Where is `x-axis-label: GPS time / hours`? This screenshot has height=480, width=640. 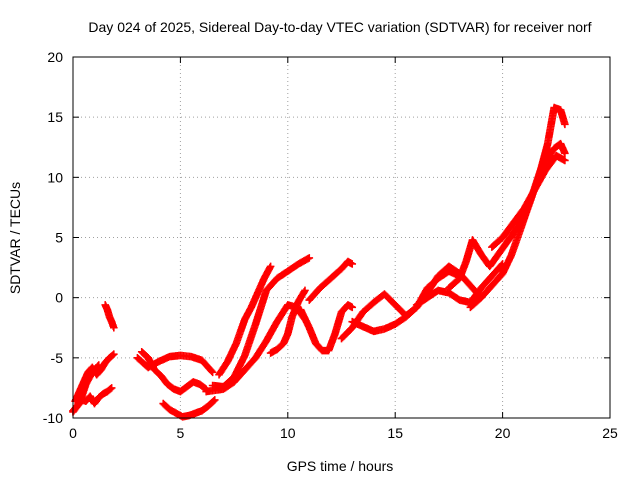
x-axis-label: GPS time / hours is located at coordinates (340, 466).